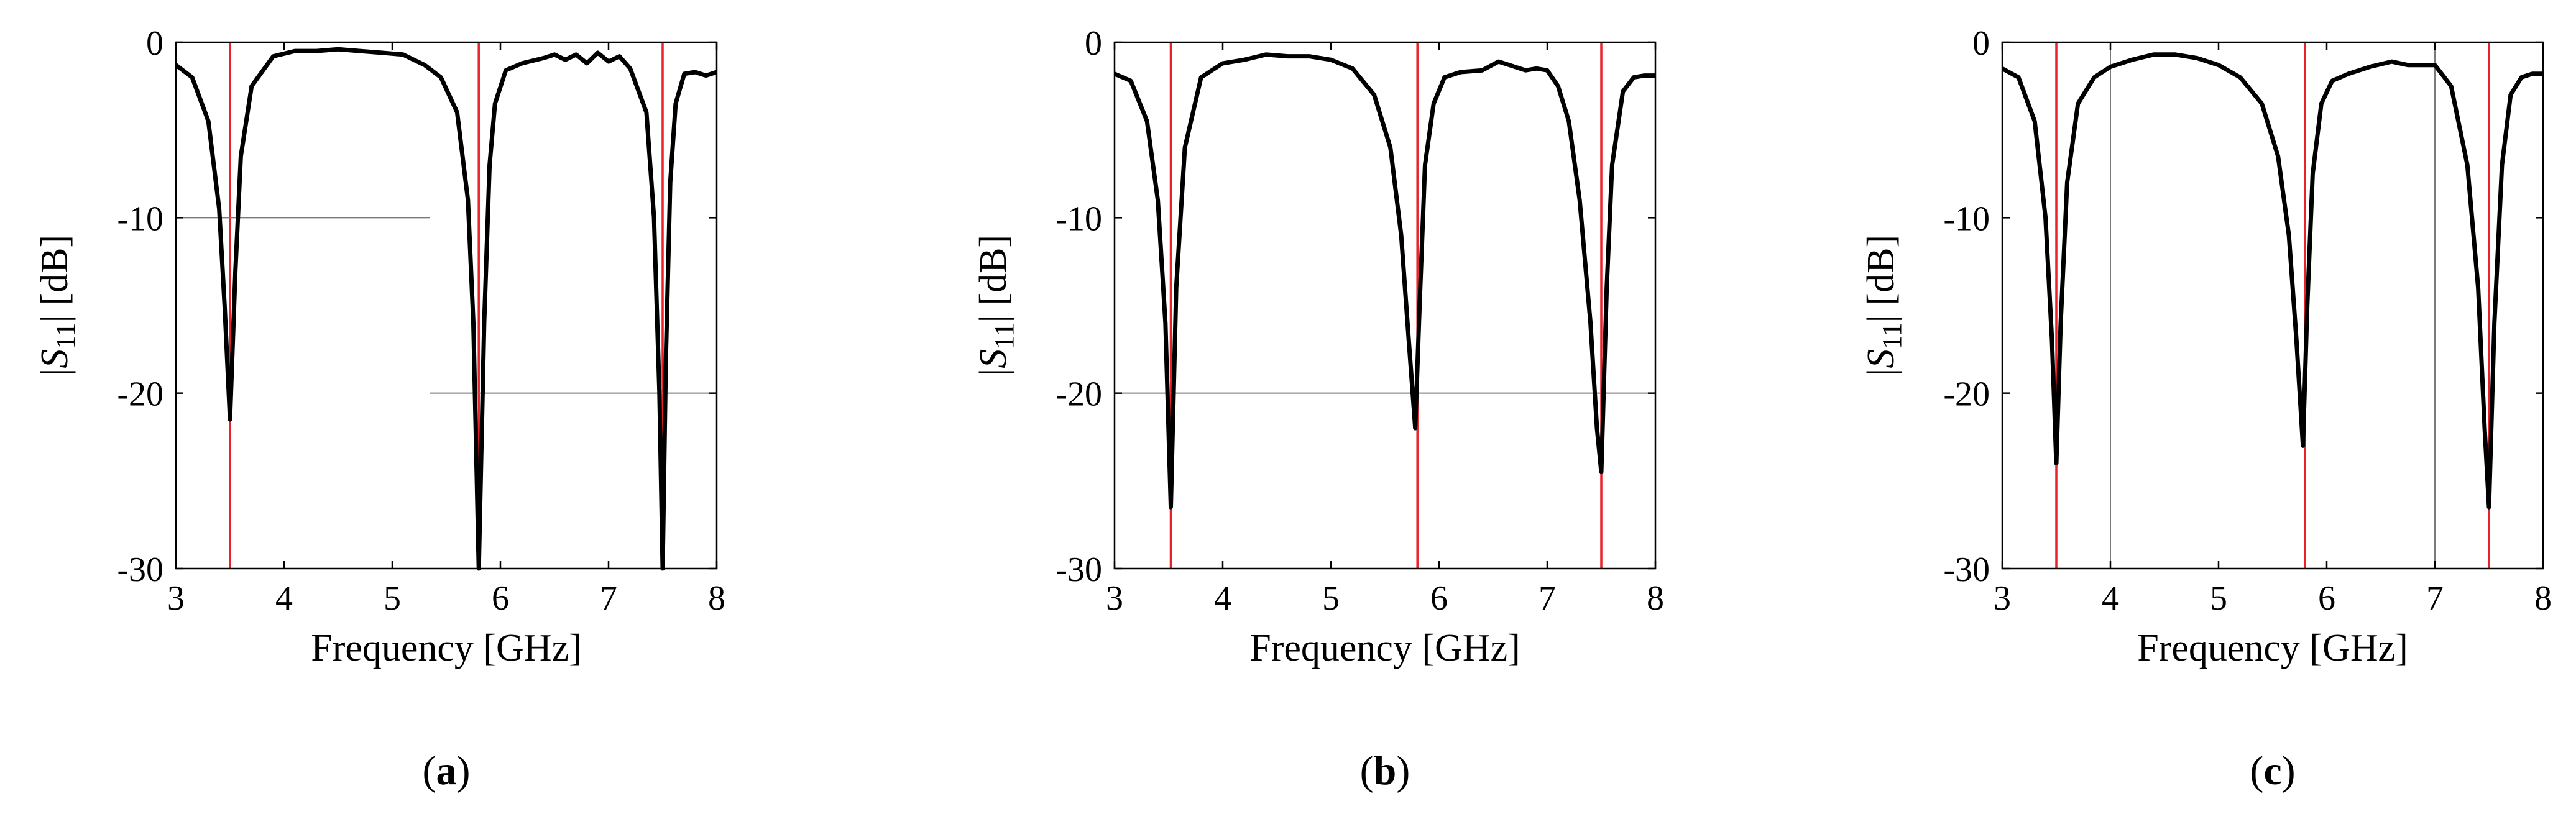 This screenshot has width=2576, height=814. I want to click on panel-caption: (a), so click(447, 770).